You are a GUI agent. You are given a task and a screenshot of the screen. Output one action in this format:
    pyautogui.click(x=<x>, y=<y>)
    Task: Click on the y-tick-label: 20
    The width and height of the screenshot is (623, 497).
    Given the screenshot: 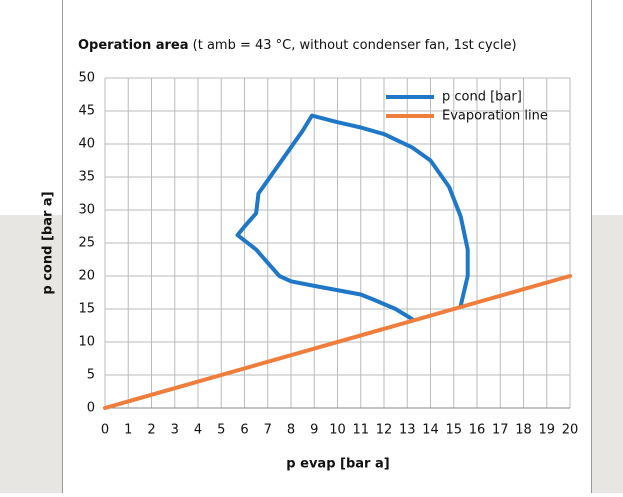 What is the action you would take?
    pyautogui.click(x=86, y=276)
    